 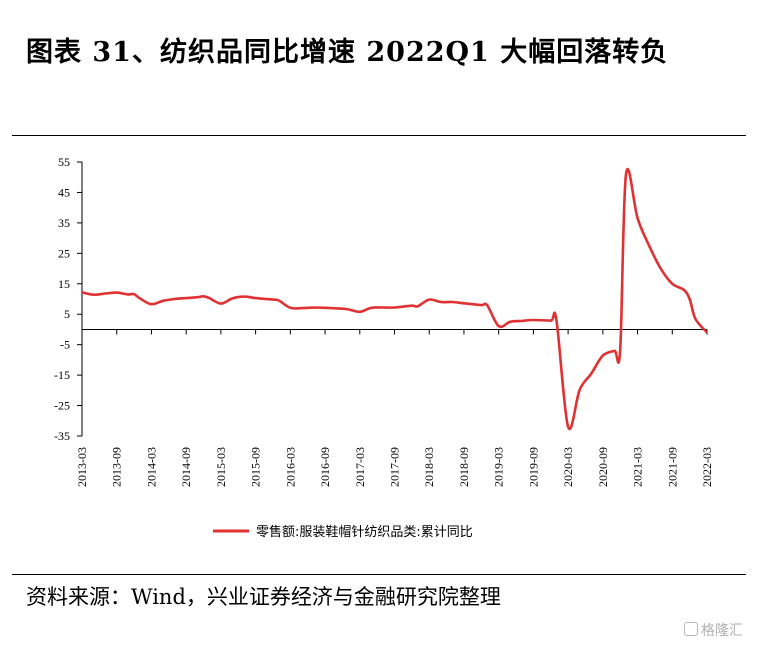 I want to click on legend: 零售额:服装鞋帽针纺织品类:累计同比, so click(x=343, y=532).